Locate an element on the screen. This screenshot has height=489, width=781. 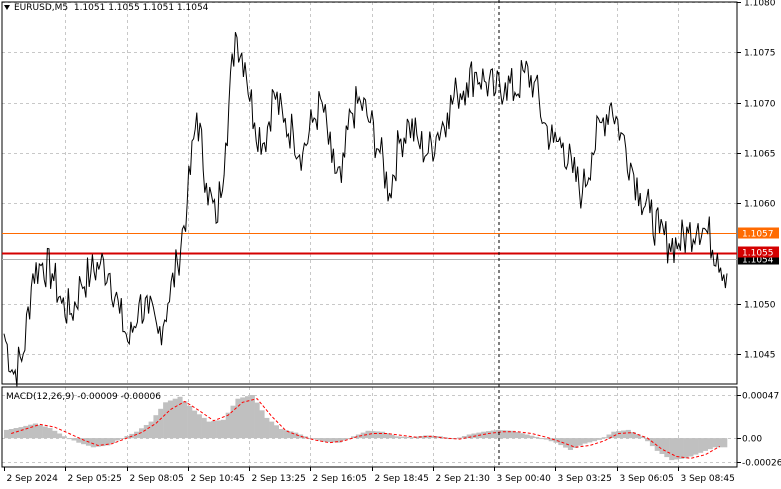
ohlc-values: 1.1051 1.1055 1.1051 1.1054 is located at coordinates (141, 8).